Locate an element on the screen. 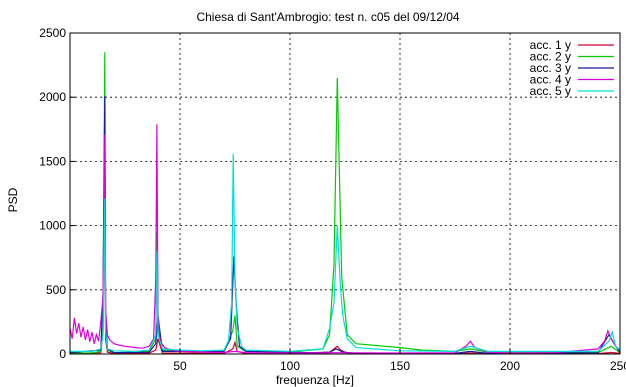 This screenshot has height=387, width=626. y-tick-label: 1000 is located at coordinates (52, 226).